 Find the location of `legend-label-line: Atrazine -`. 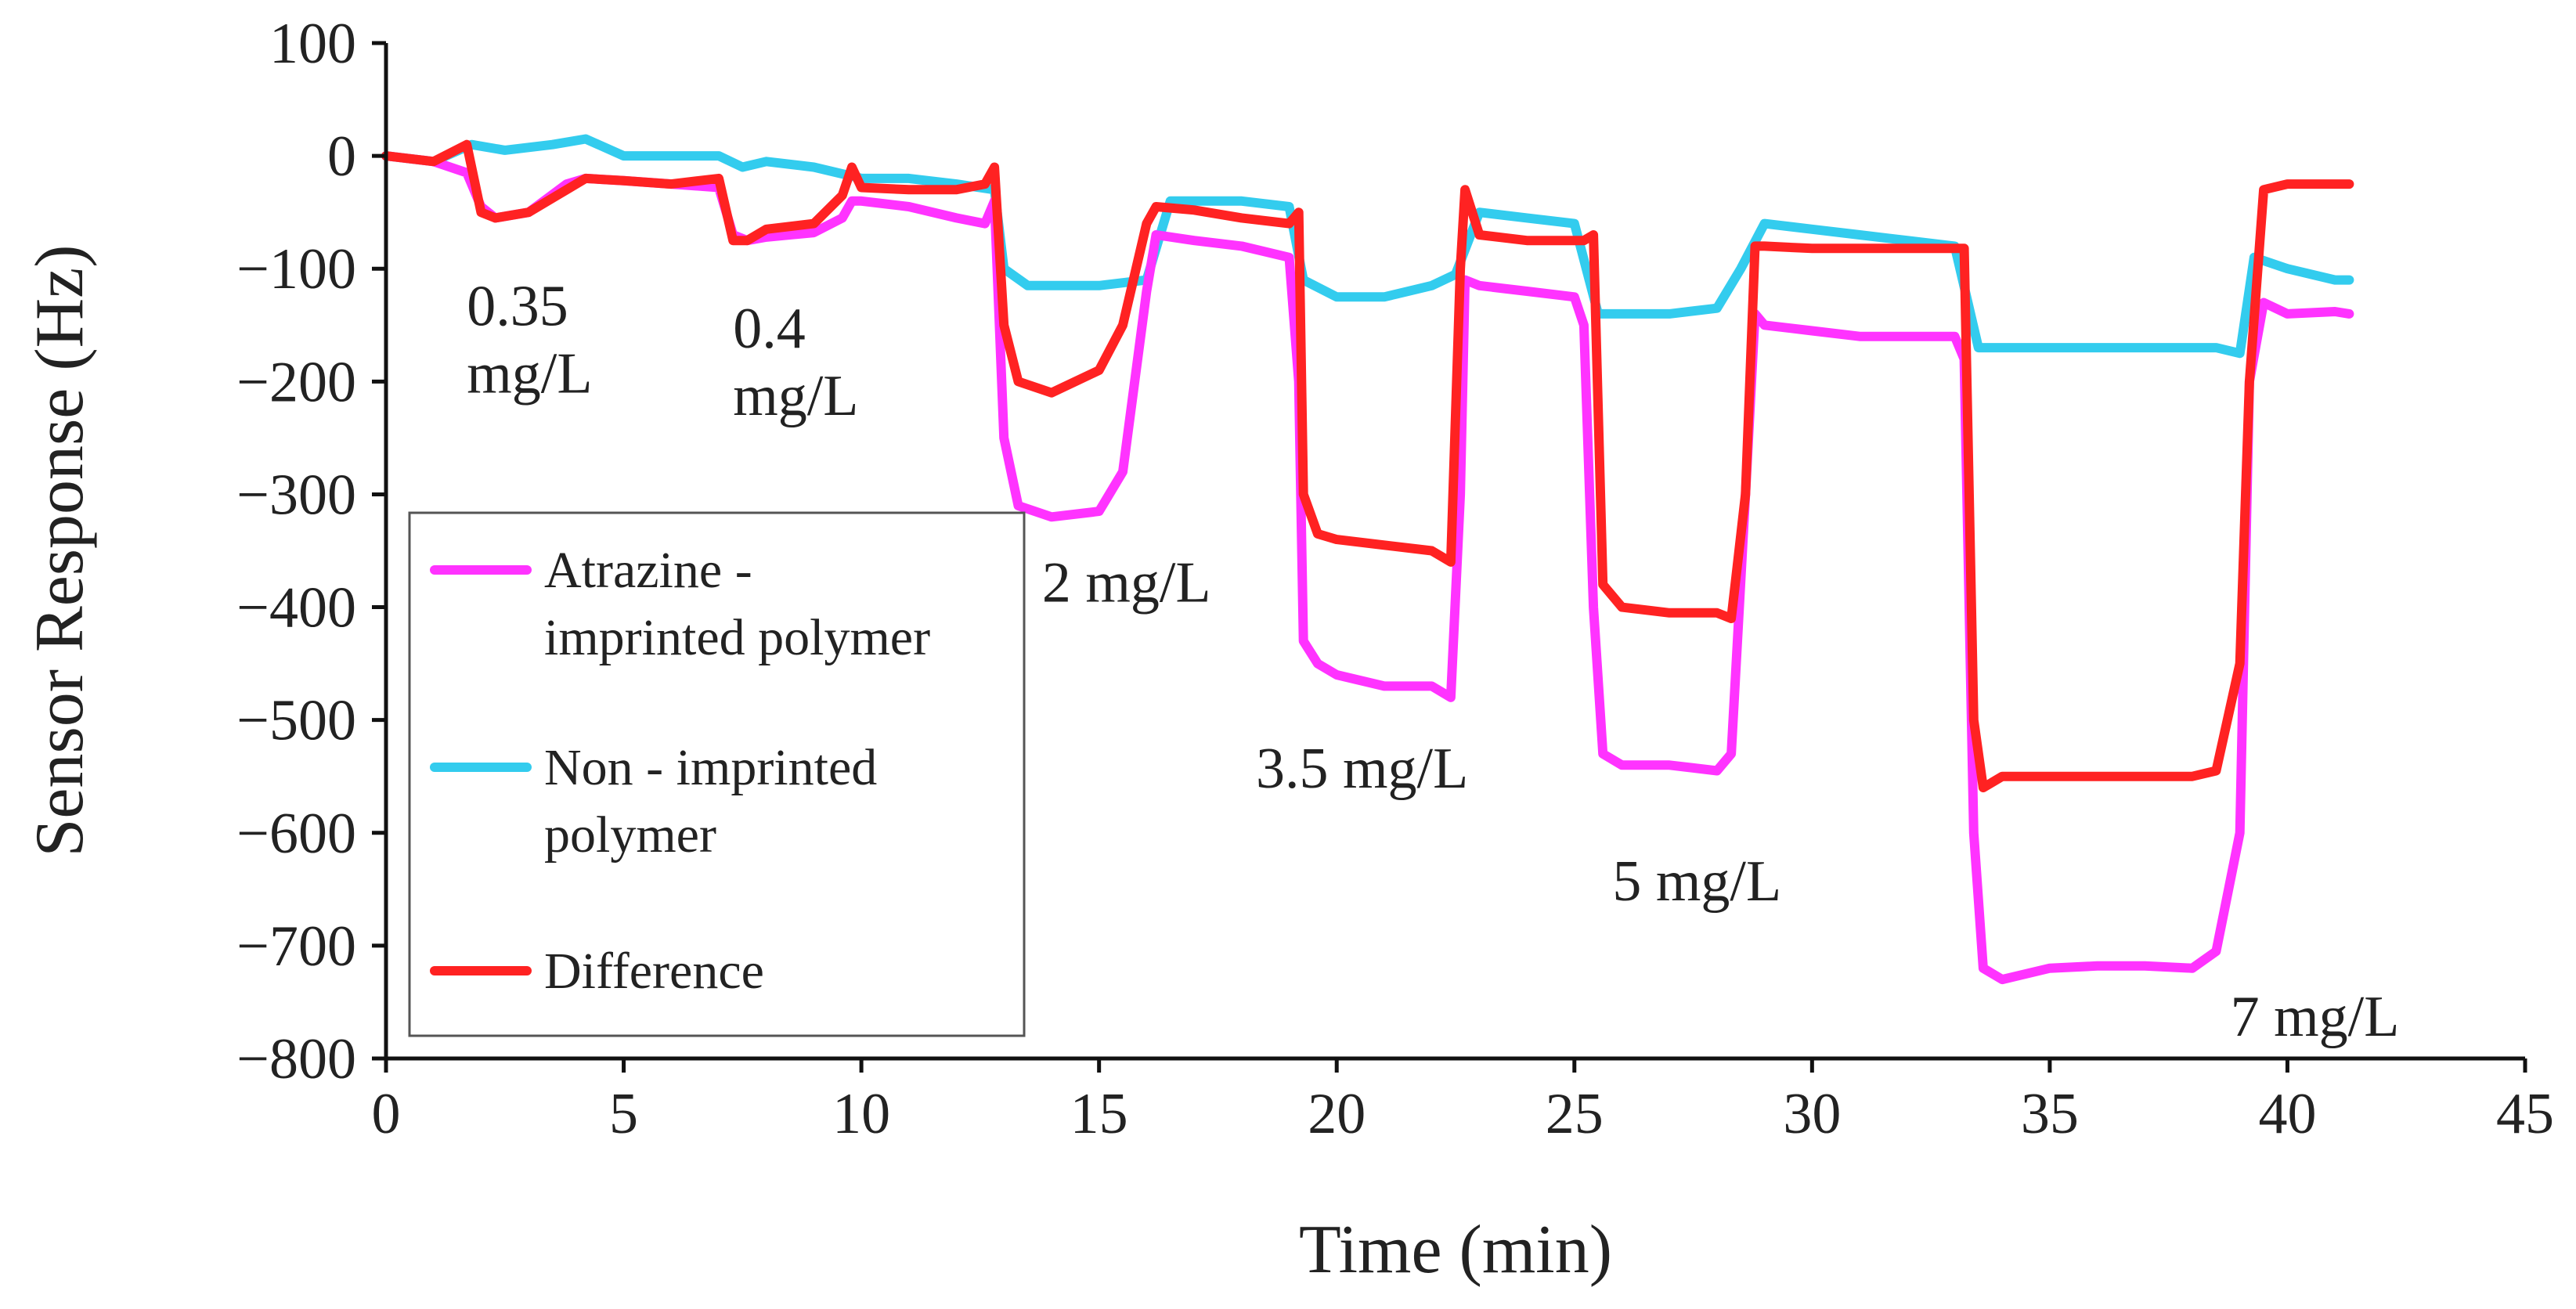

legend-label-line: Atrazine - is located at coordinates (648, 570).